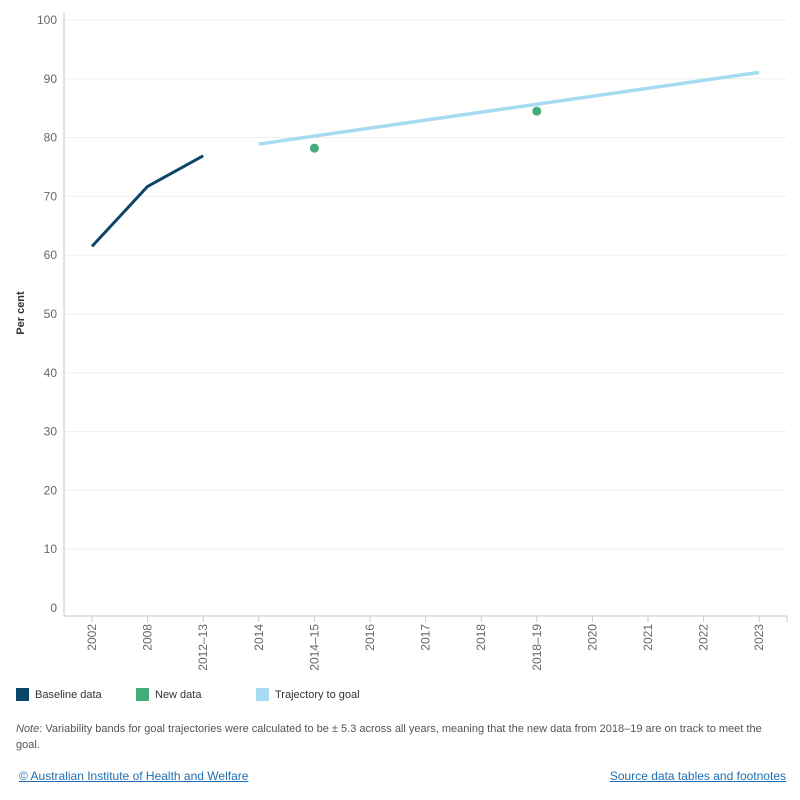 This screenshot has height=800, width=800. I want to click on y-tick-label: 50, so click(51, 314).